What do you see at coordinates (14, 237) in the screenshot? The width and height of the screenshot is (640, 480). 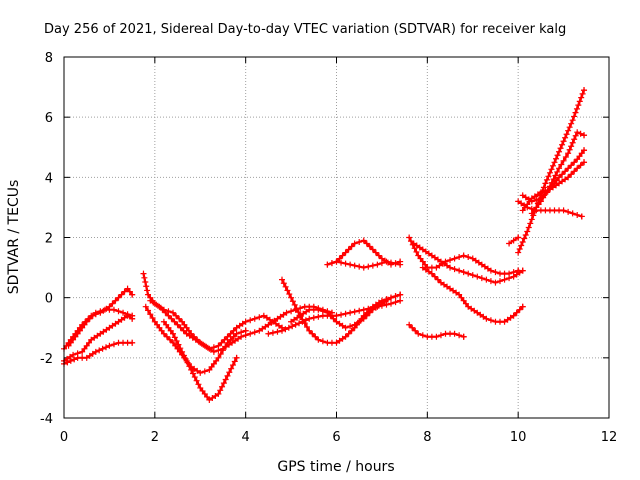 I see `y-axis-label: SDTVAR / TECUs` at bounding box center [14, 237].